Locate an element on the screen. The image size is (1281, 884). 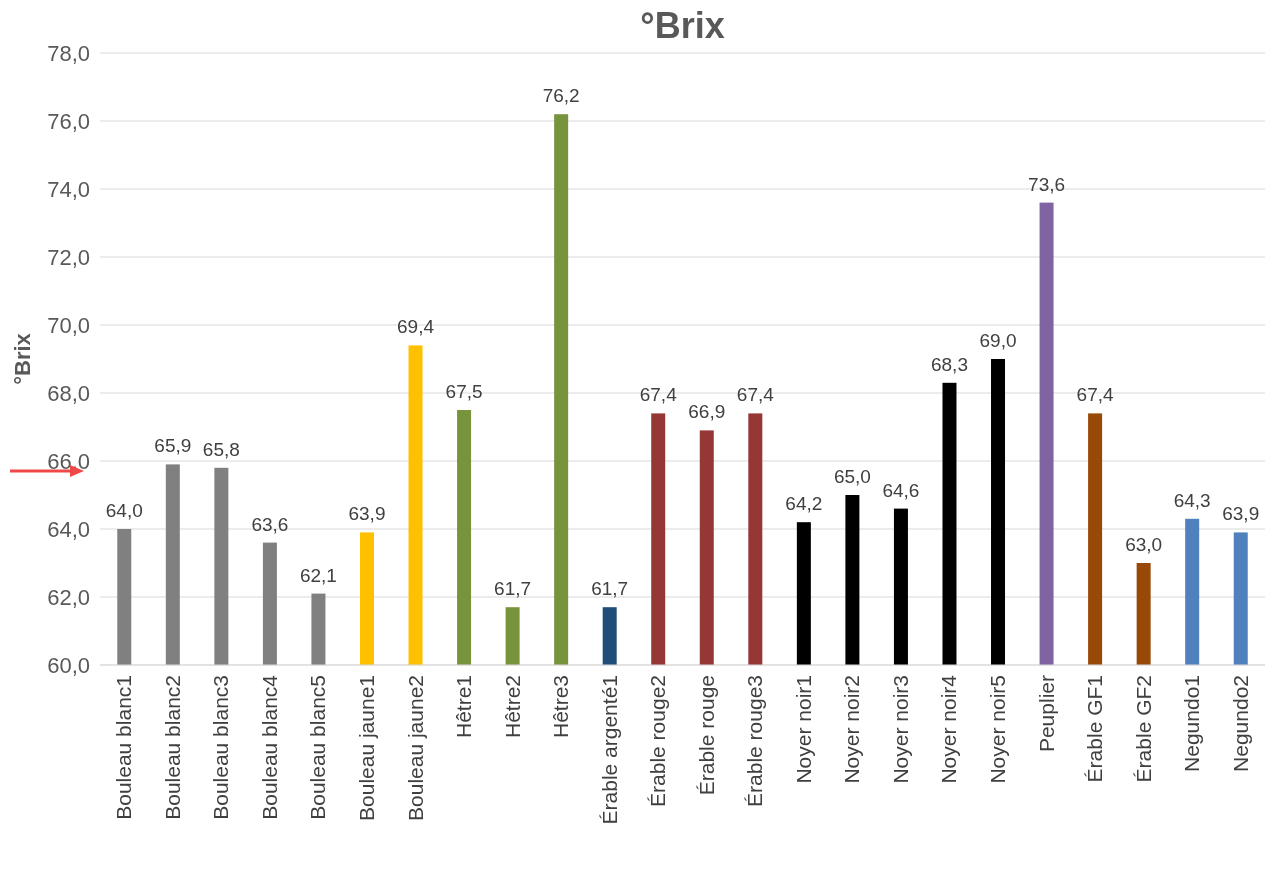
data-label: 64,0 is located at coordinates (124, 510).